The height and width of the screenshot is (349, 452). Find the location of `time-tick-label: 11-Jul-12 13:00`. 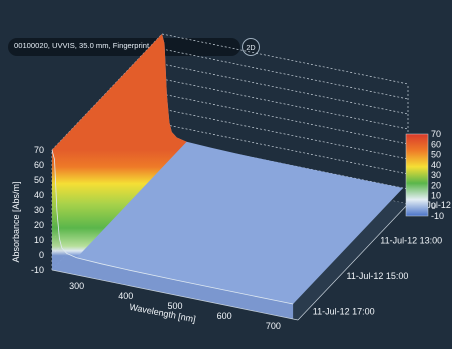

time-tick-label: 11-Jul-12 13:00 is located at coordinates (411, 241).